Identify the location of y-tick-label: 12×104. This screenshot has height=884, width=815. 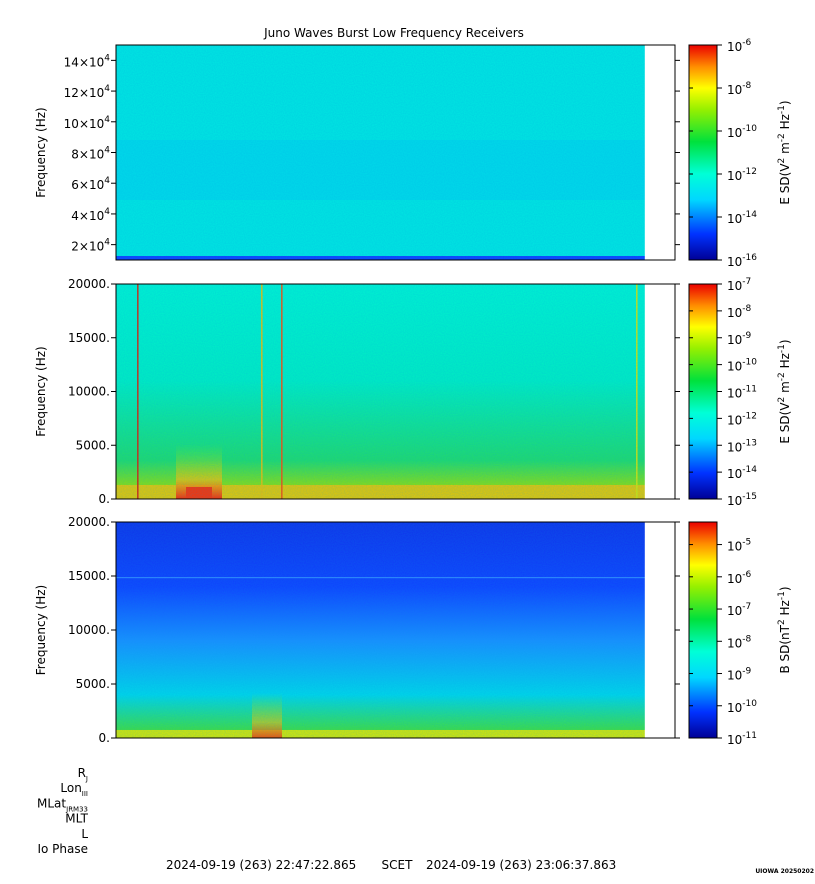
(87, 92).